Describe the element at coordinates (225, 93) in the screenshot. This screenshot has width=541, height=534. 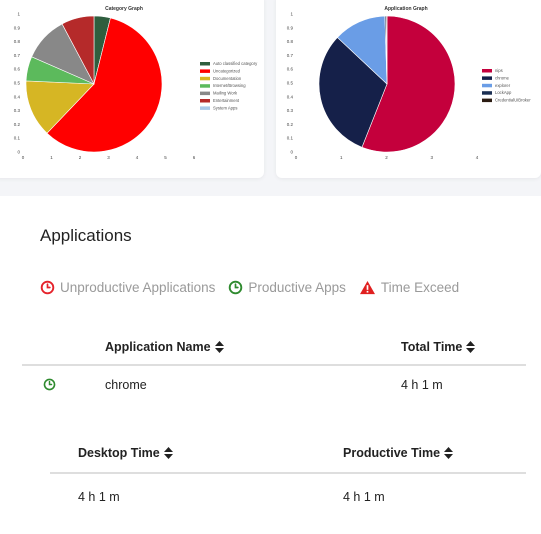
I see `legend-label: Mailing Work` at that location.